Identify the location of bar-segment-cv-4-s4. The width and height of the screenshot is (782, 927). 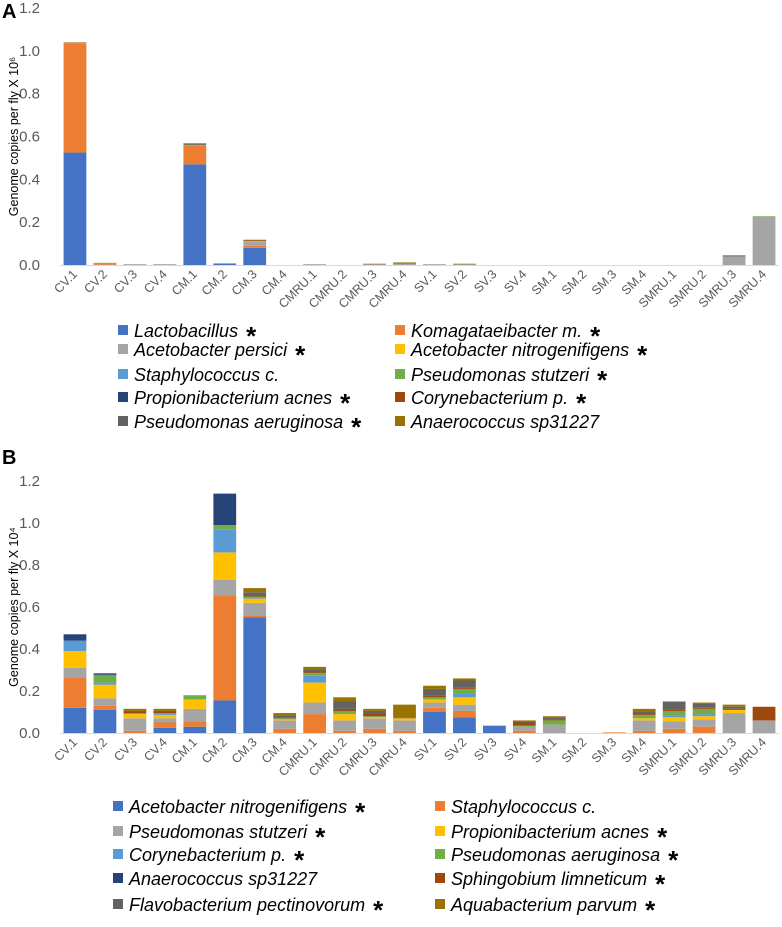
(165, 715).